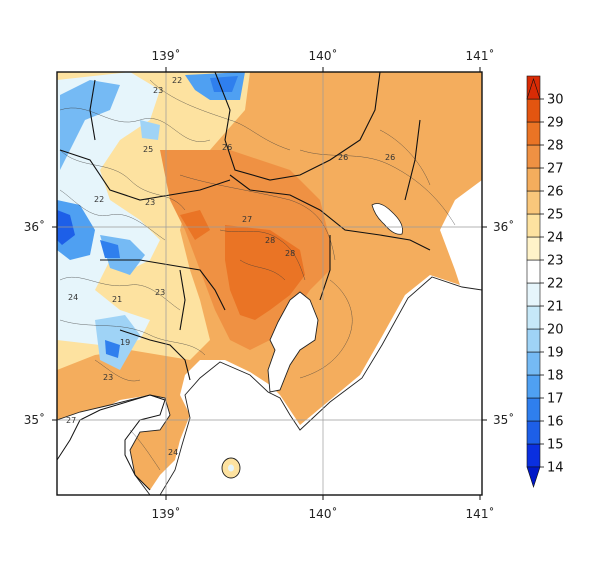 This screenshot has width=595, height=567. I want to click on colorbar-label: 28, so click(555, 146).